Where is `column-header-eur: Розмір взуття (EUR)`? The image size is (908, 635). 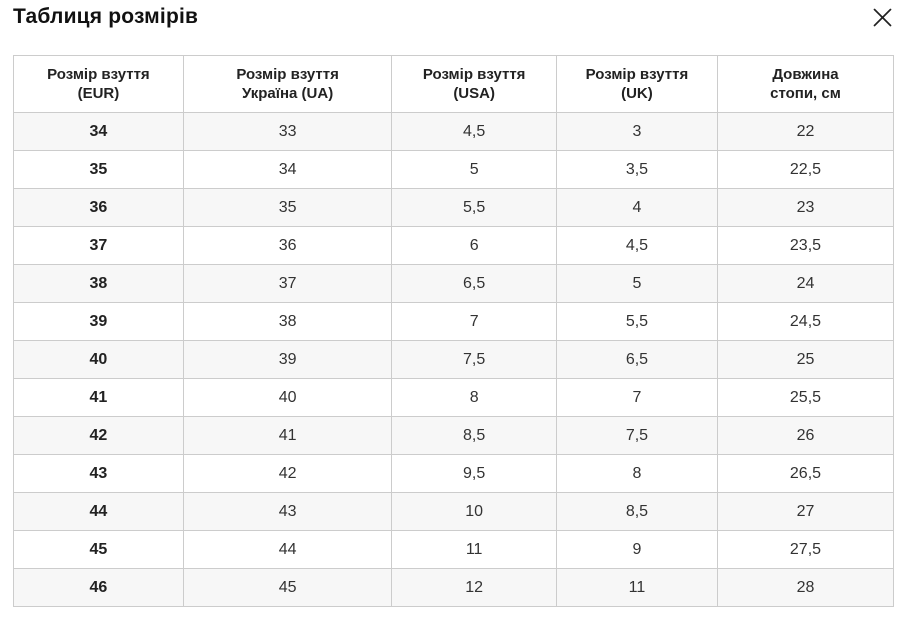 column-header-eur: Розмір взуття (EUR) is located at coordinates (98, 84).